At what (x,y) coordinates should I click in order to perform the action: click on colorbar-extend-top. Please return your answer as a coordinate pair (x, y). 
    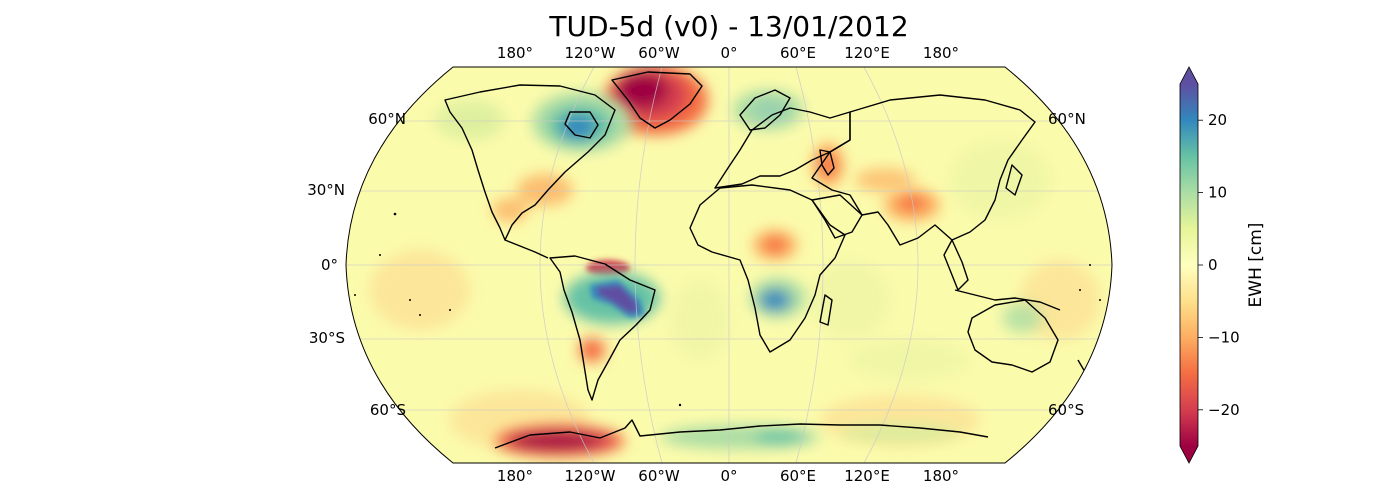
    Looking at the image, I should click on (1189, 75).